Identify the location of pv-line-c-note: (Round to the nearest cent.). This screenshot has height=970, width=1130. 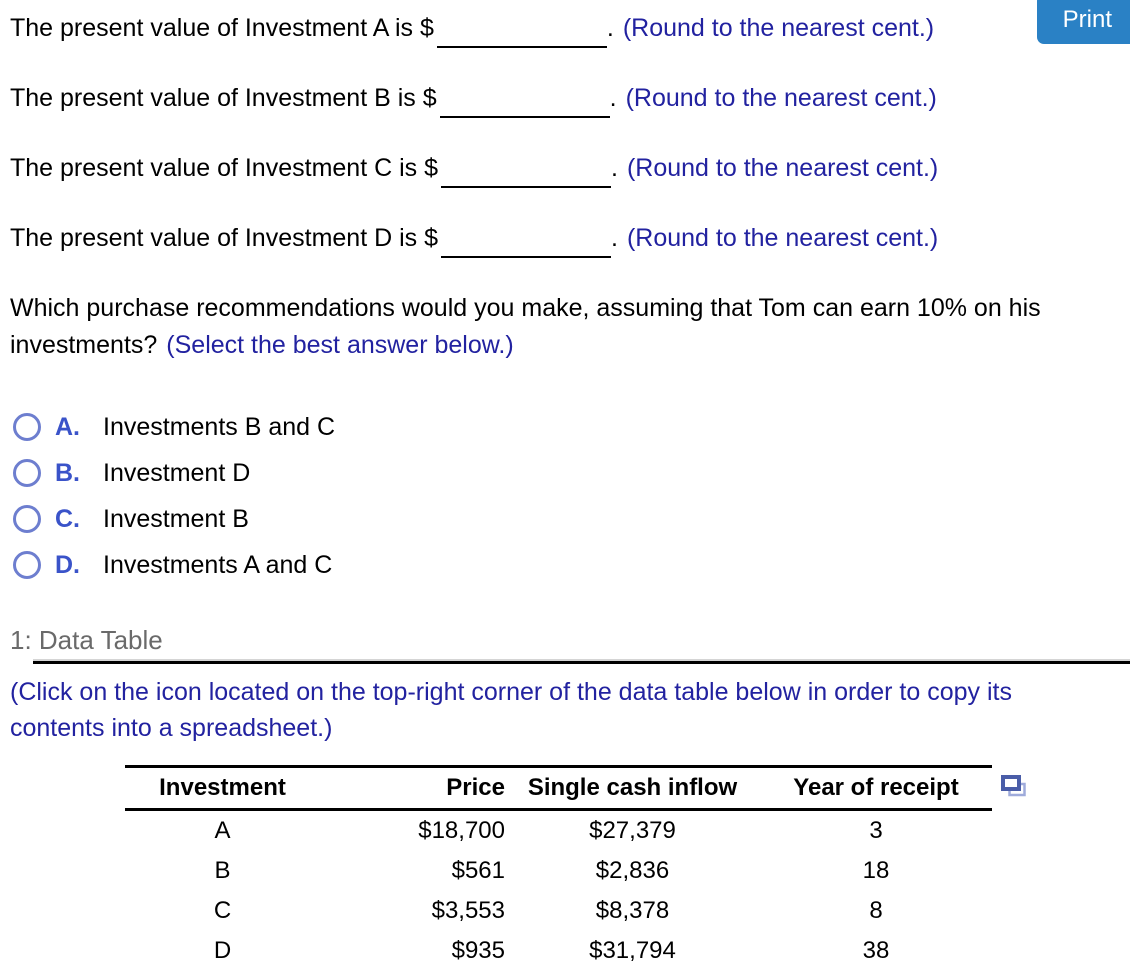
(782, 168).